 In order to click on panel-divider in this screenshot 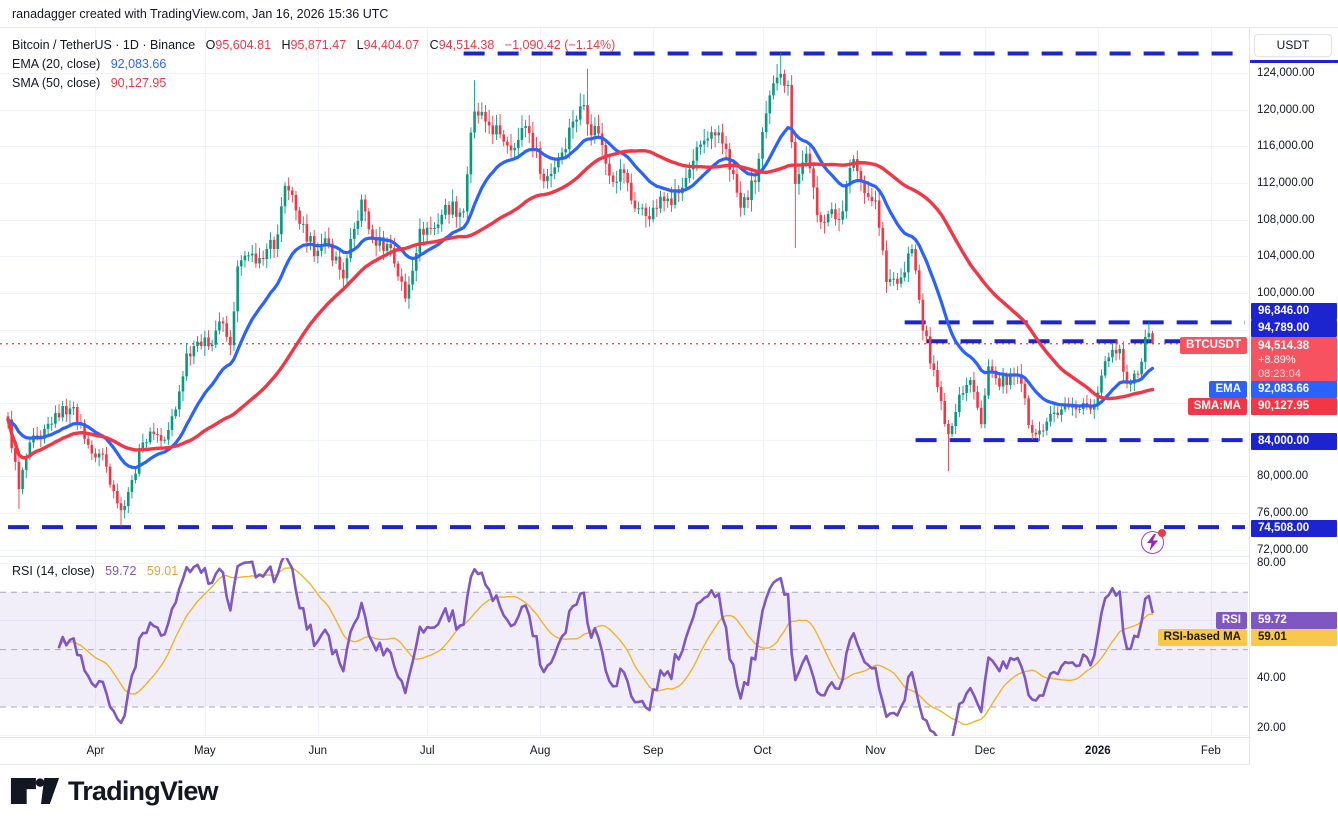, I will do `click(669, 556)`.